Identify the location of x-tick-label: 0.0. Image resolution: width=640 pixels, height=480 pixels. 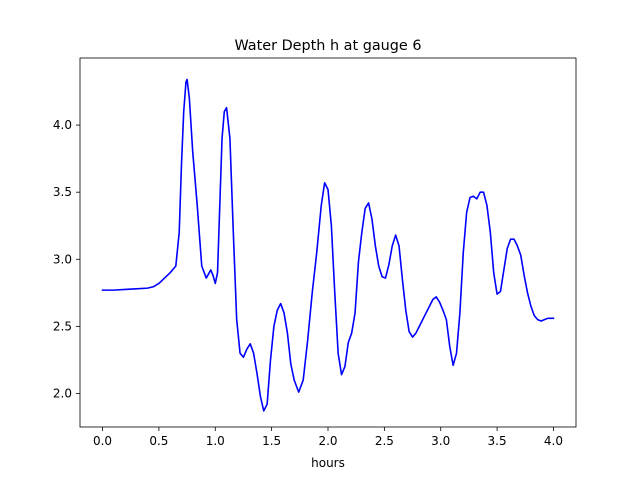
(102, 441).